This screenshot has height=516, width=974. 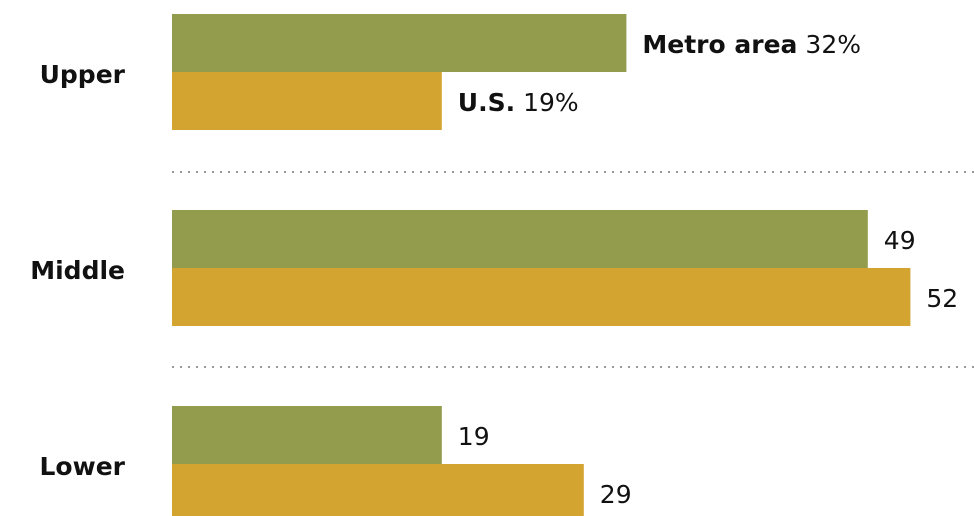 What do you see at coordinates (719, 44) in the screenshot?
I see `series-name: Metro area` at bounding box center [719, 44].